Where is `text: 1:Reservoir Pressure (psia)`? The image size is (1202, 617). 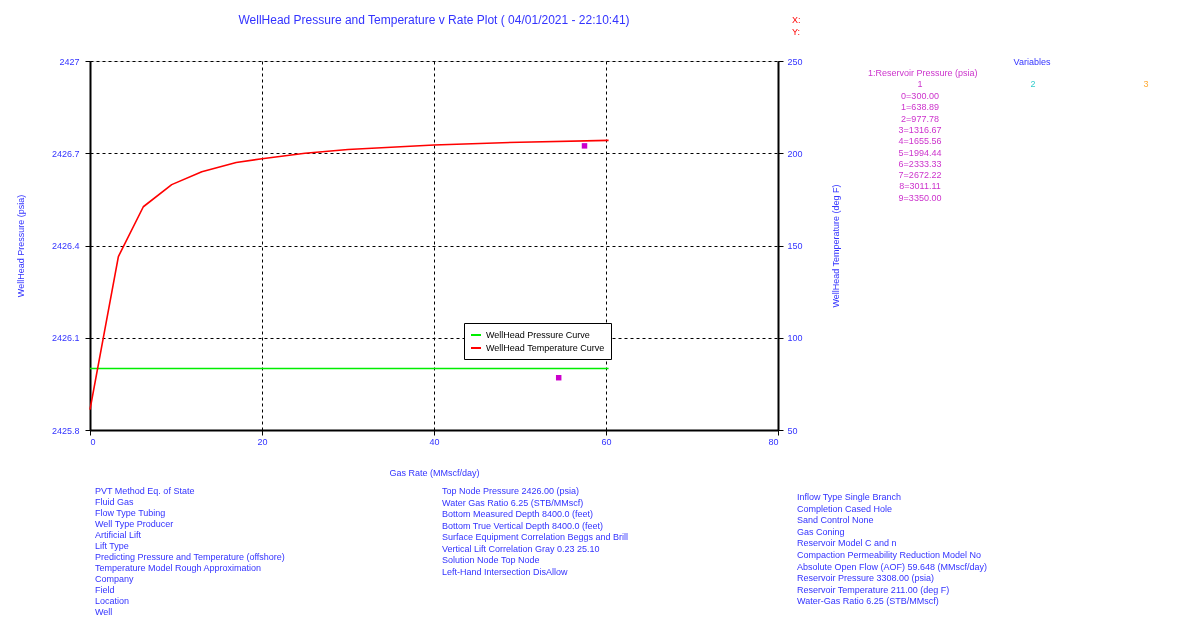
text: 1:Reservoir Pressure (psia) is located at coordinates (923, 73).